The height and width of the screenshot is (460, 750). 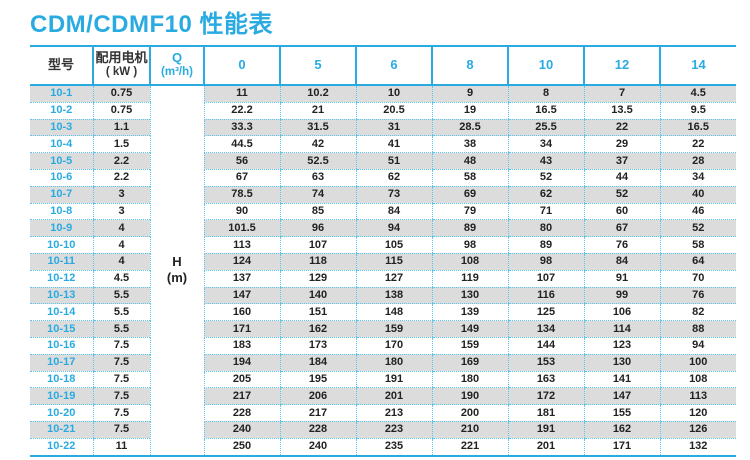 What do you see at coordinates (621, 413) in the screenshot?
I see `head-value-cell: 155` at bounding box center [621, 413].